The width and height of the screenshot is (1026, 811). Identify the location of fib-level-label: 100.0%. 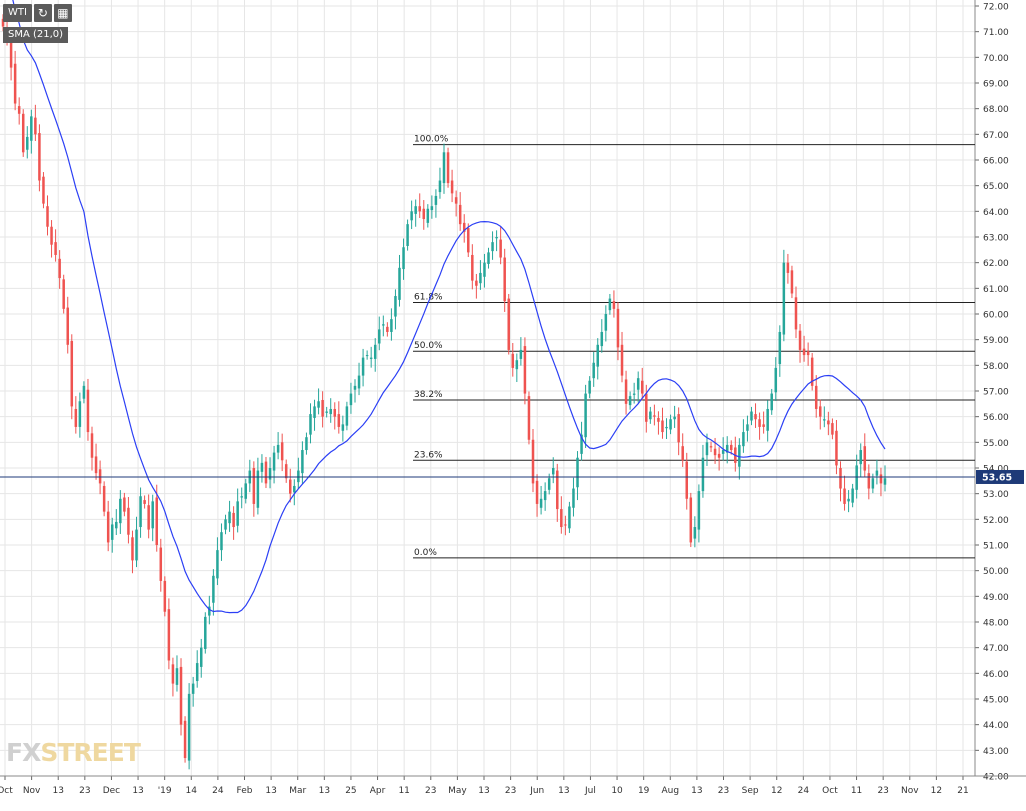
(431, 140).